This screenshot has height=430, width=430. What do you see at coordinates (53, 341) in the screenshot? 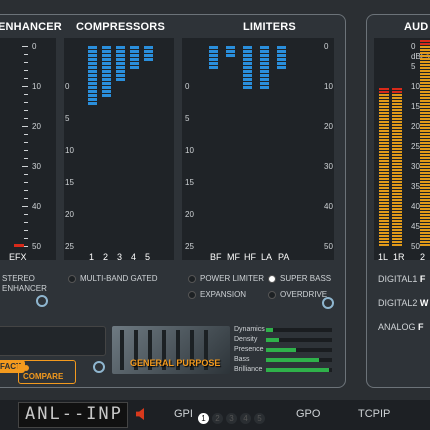
I see `preset-input-field` at bounding box center [53, 341].